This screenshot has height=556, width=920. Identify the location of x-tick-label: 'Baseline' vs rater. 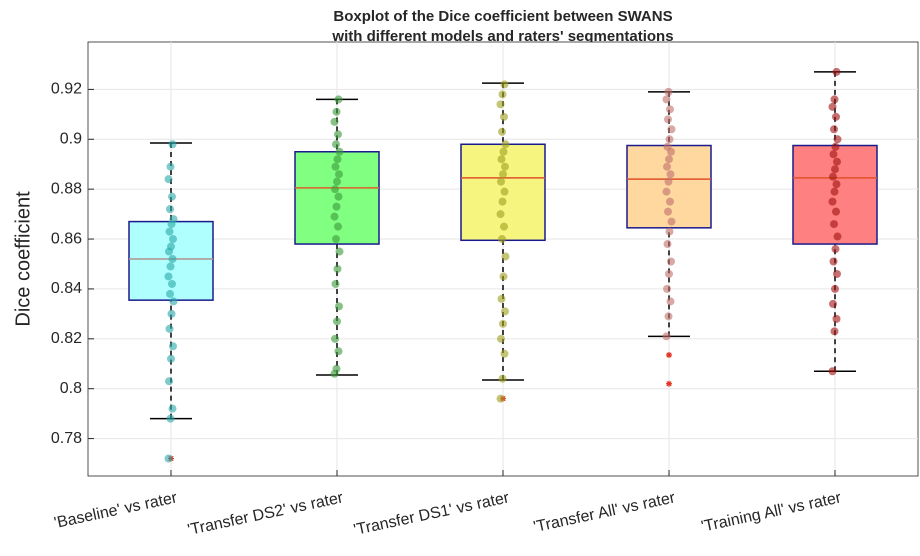
(116, 510).